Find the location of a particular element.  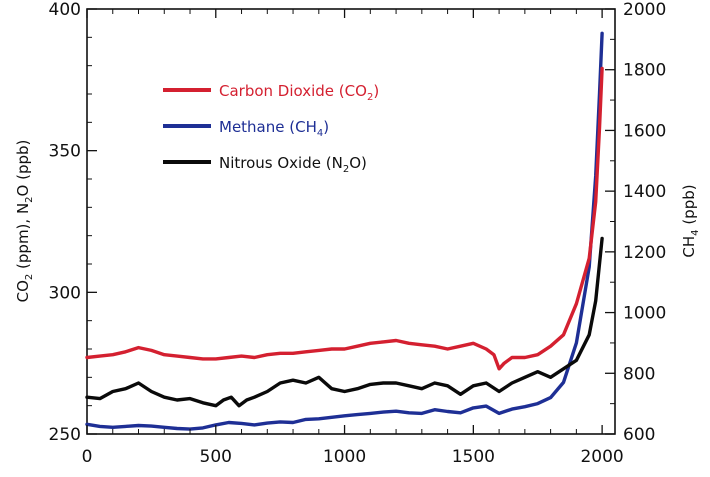

x-tick-label: 2000 is located at coordinates (601, 457).